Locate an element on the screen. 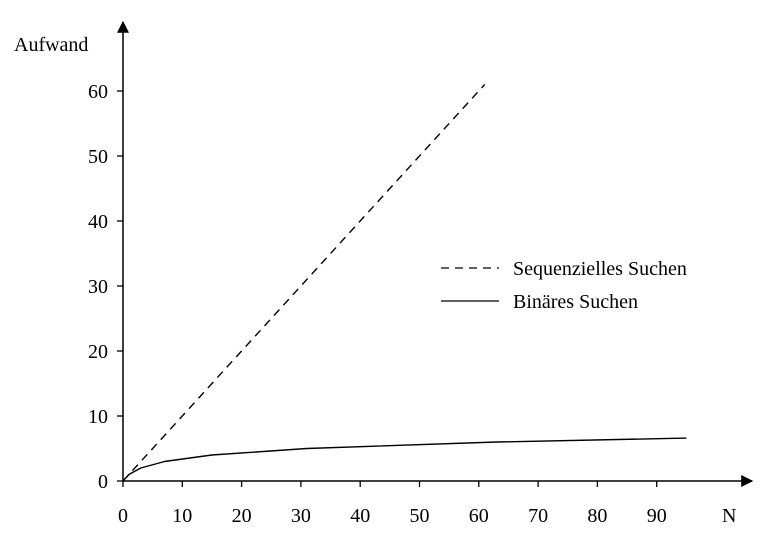 Image resolution: width=765 pixels, height=547 pixels. y-tick-label: 50 is located at coordinates (98, 157).